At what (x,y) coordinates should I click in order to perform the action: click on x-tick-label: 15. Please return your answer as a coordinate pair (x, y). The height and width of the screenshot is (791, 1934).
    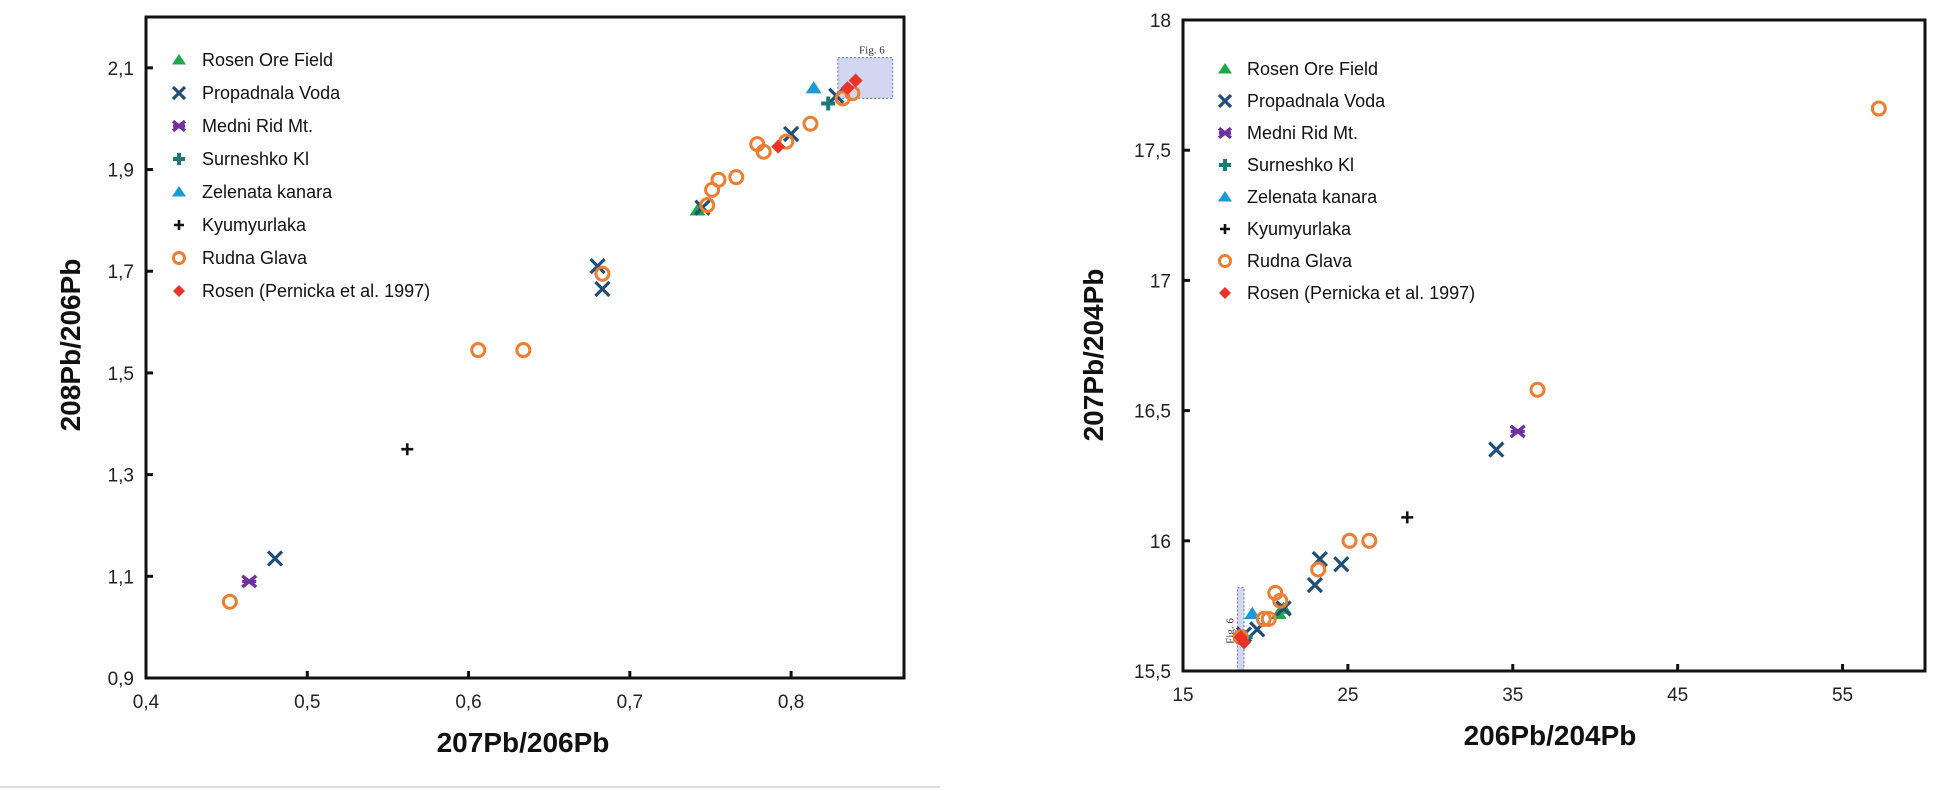
    Looking at the image, I should click on (1182, 695).